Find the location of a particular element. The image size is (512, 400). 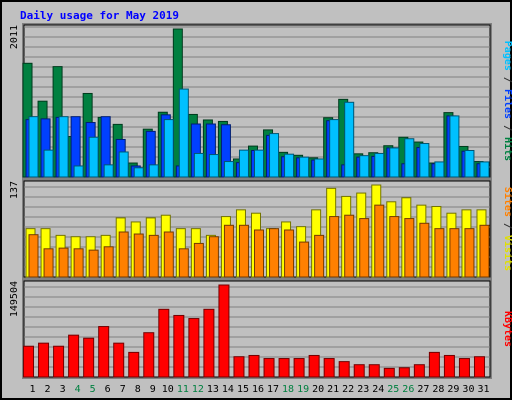

x-tick-label: 30 is located at coordinates (468, 389).